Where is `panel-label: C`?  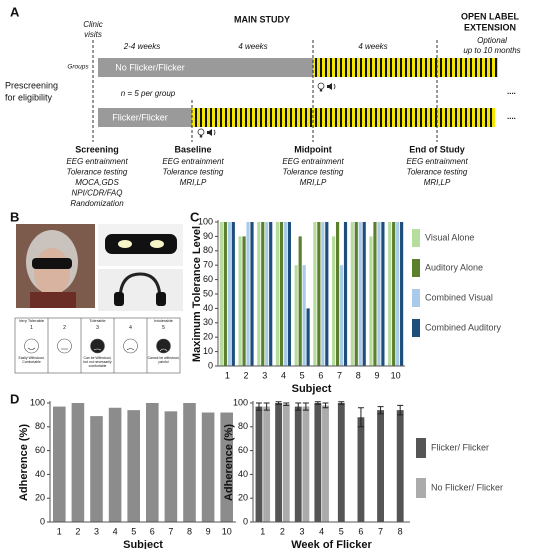 panel-label: C is located at coordinates (195, 216).